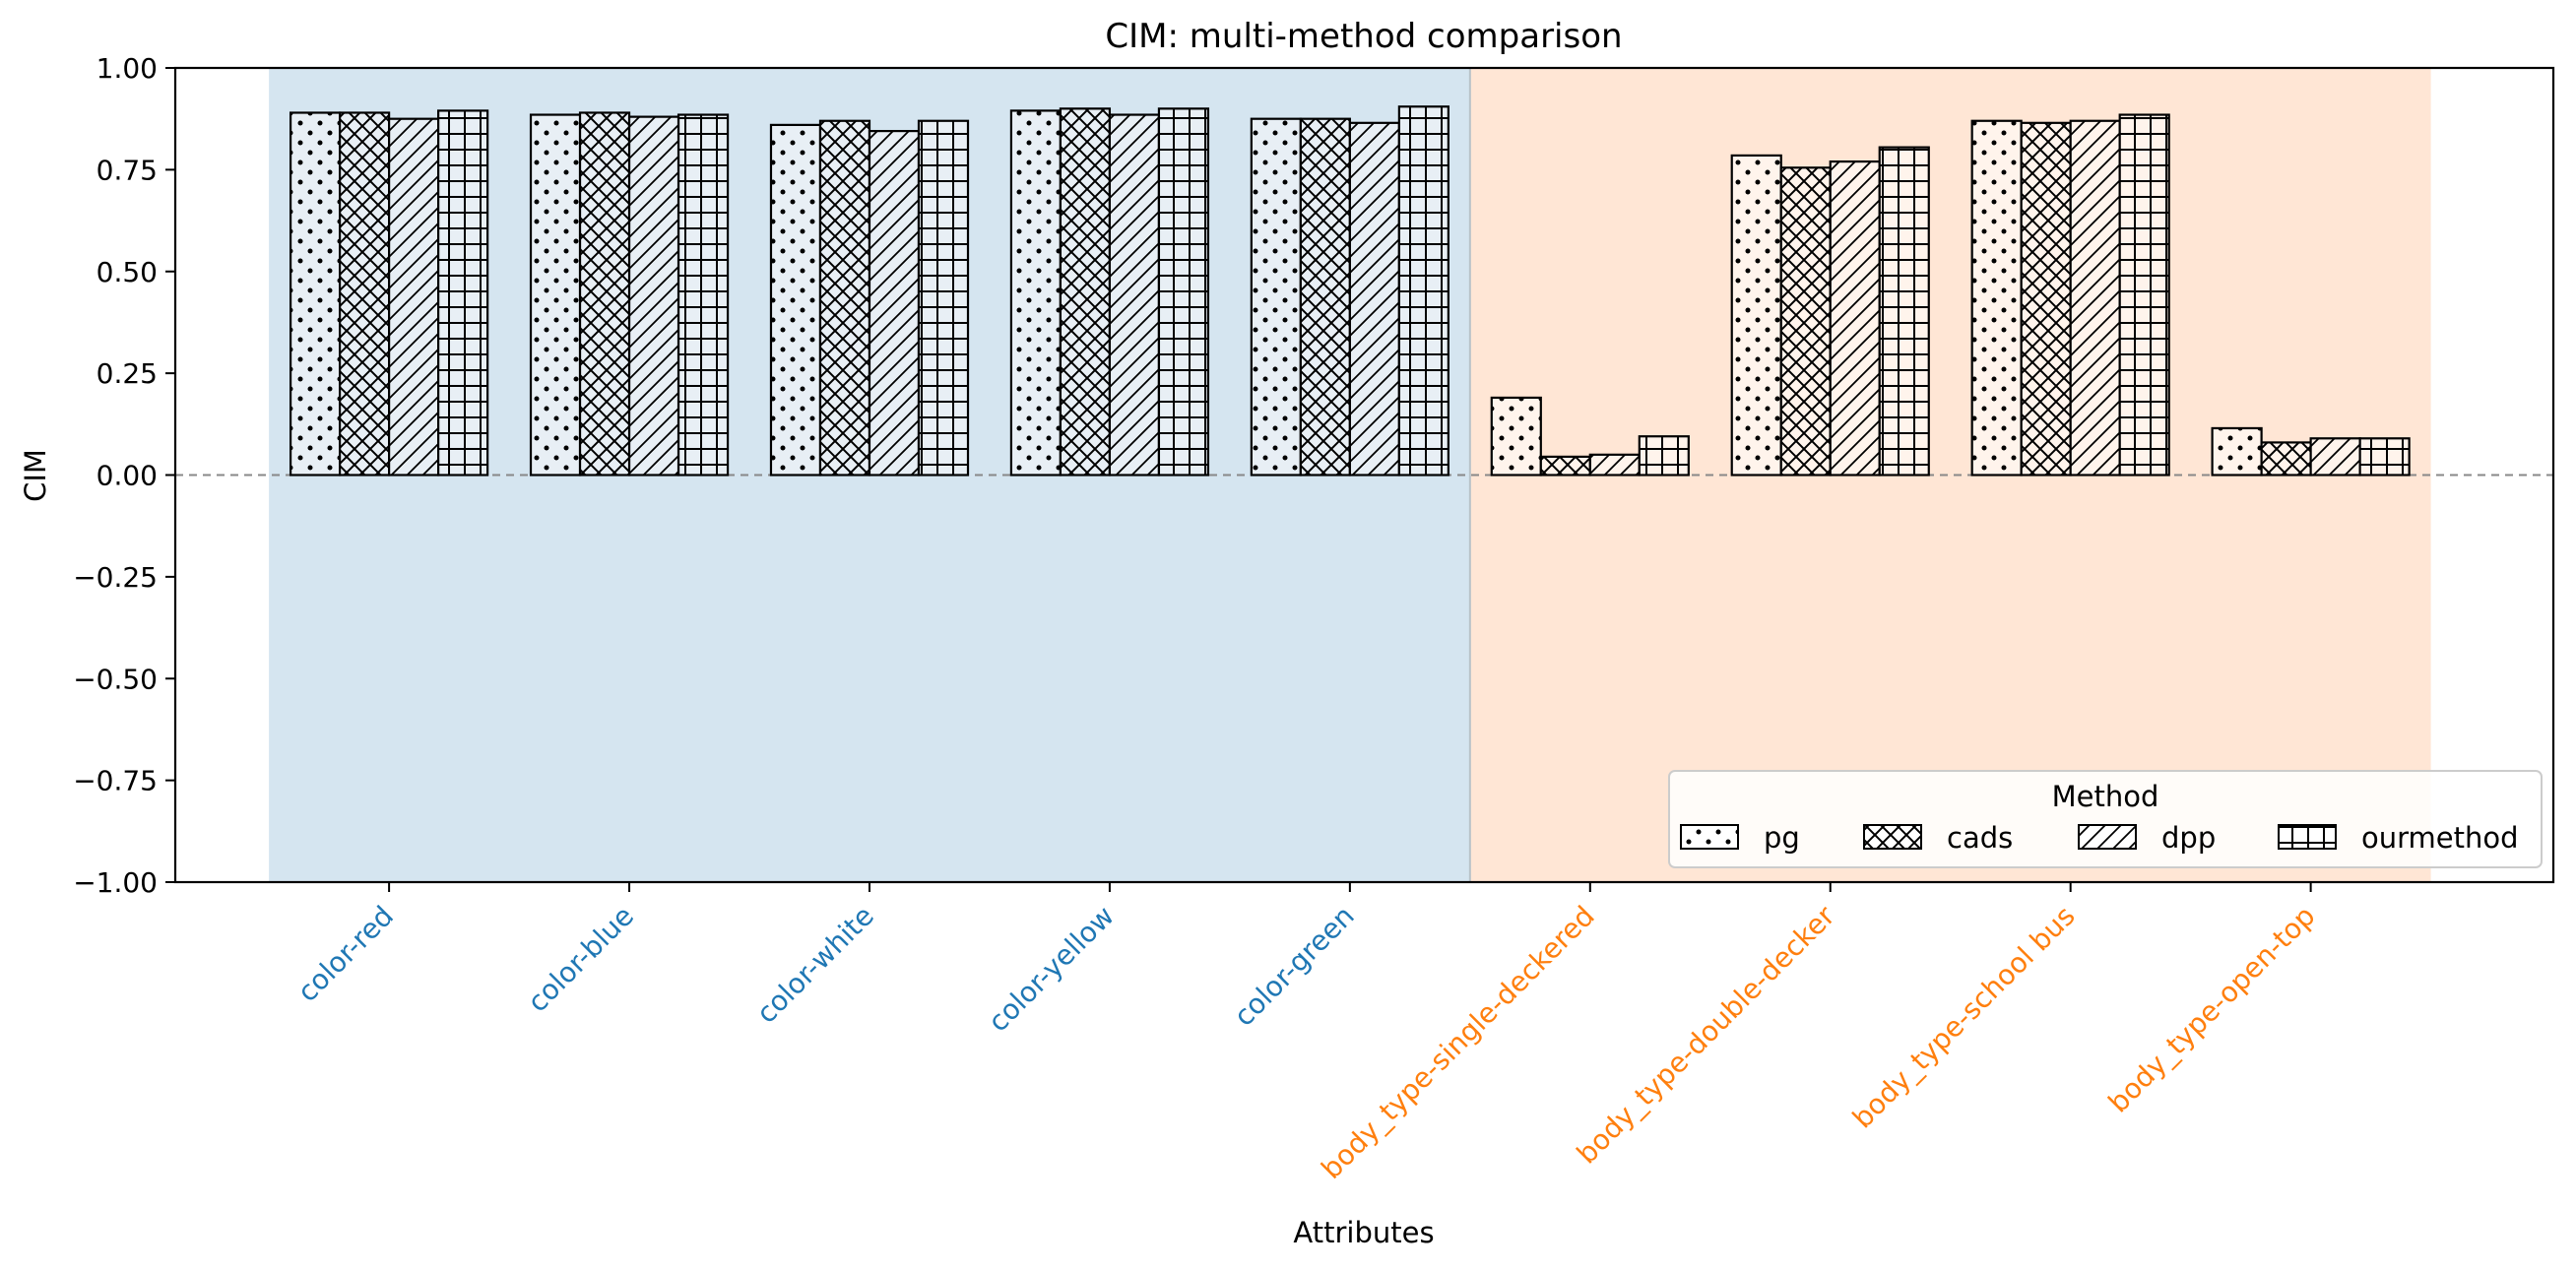  I want to click on y-tick-label: 0.75, so click(127, 170).